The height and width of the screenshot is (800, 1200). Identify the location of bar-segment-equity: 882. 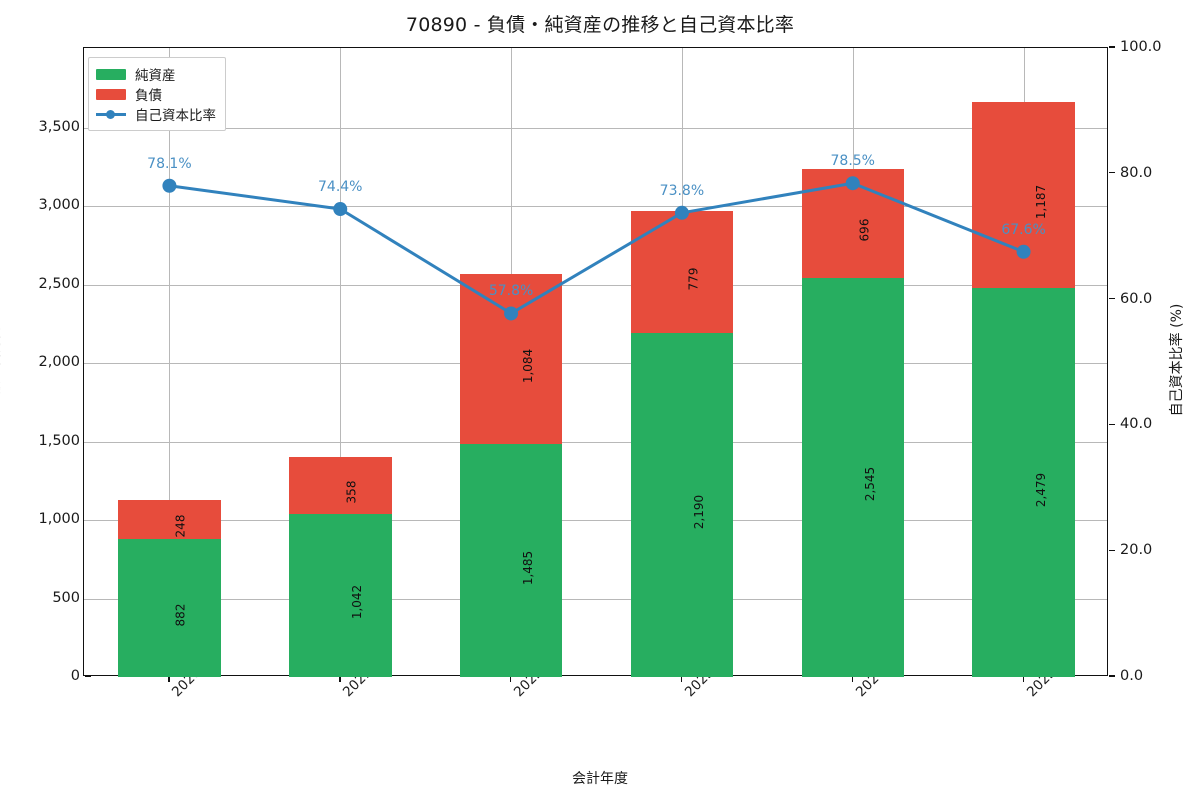
(169, 607).